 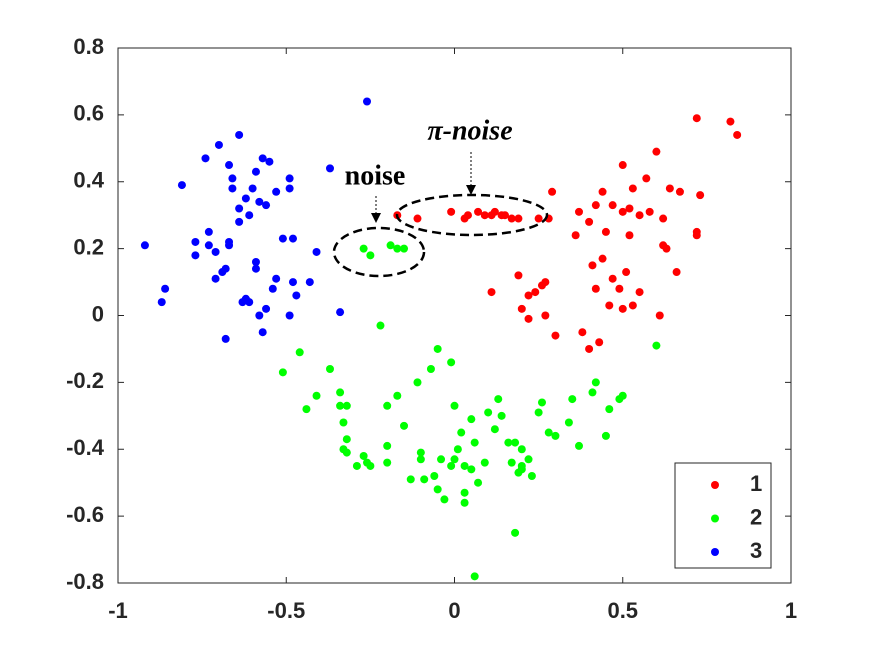 I want to click on annotation: π-noise, so click(x=469, y=130).